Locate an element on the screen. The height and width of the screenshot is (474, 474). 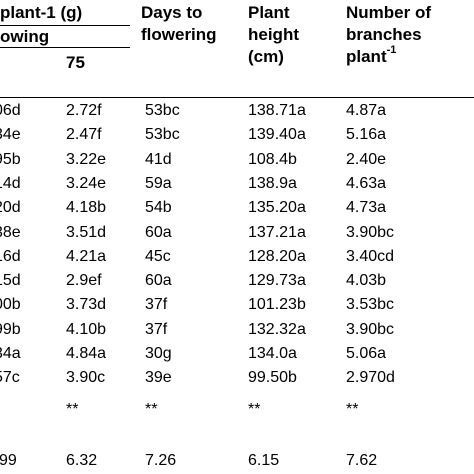
cell-75: 3.24e is located at coordinates (86, 183).